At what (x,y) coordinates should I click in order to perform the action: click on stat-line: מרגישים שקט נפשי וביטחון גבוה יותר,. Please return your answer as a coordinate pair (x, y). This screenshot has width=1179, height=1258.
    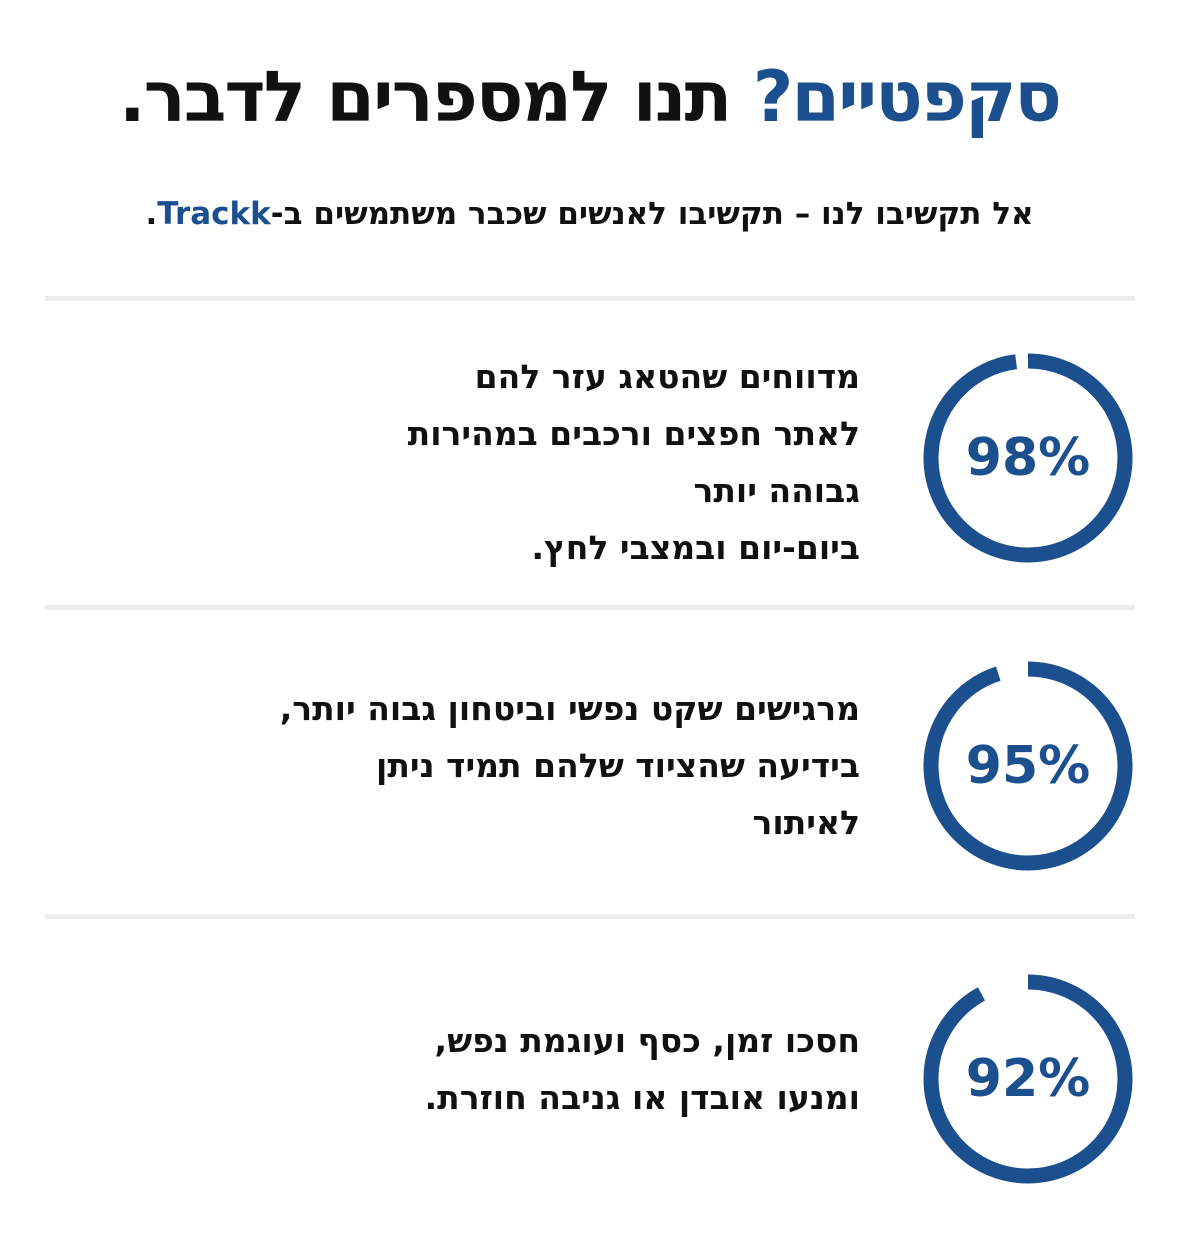
    Looking at the image, I should click on (569, 708).